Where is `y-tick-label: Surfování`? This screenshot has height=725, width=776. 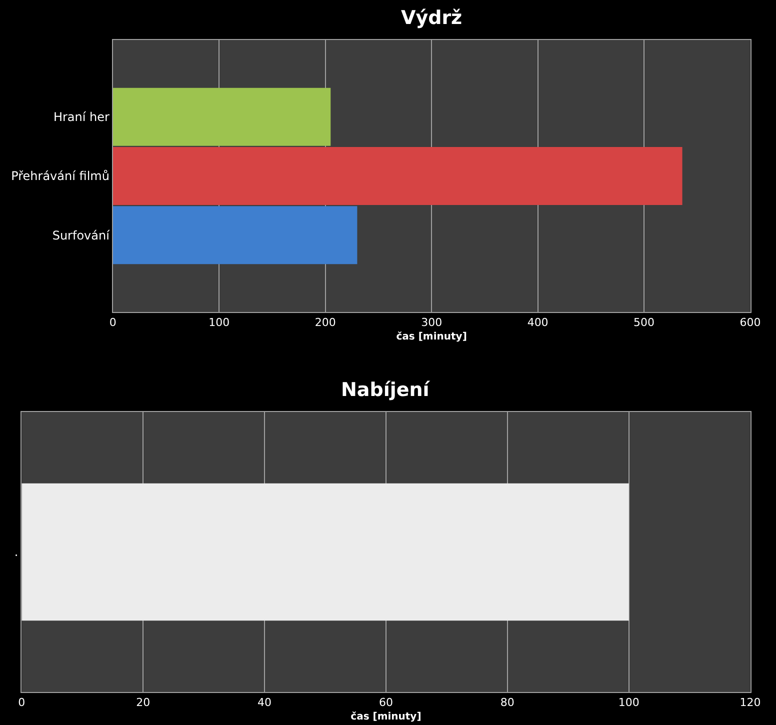 y-tick-label: Surfování is located at coordinates (81, 235).